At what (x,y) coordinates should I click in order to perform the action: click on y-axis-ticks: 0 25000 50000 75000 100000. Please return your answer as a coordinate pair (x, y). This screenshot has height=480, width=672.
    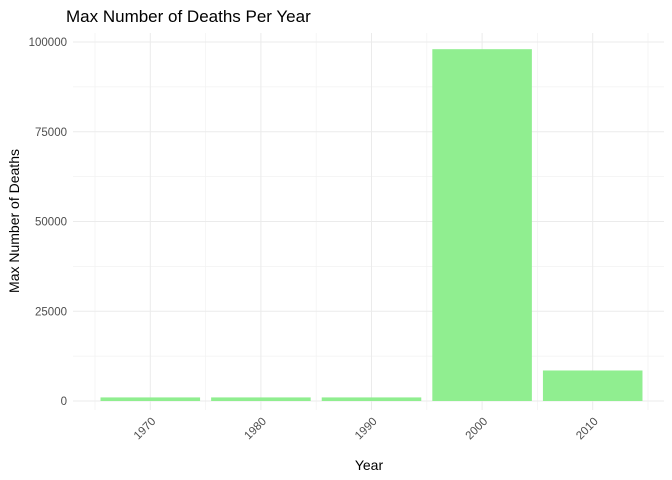
    Looking at the image, I should click on (48, 222).